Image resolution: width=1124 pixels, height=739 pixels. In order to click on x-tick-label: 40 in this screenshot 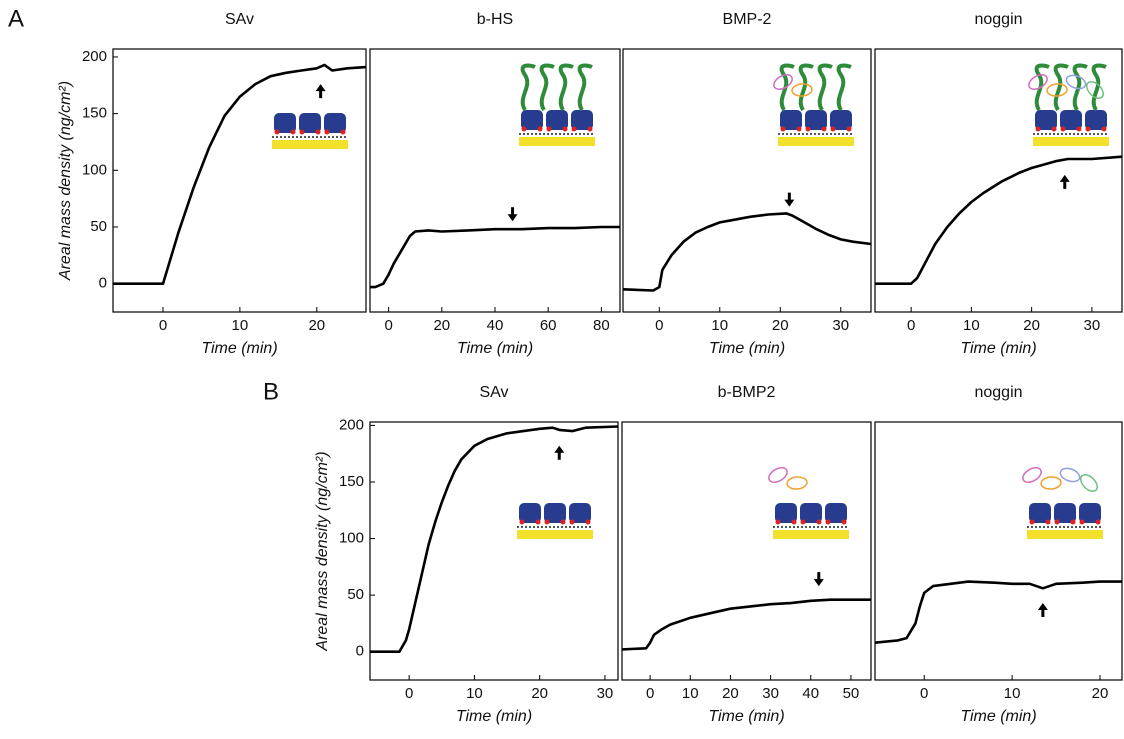, I will do `click(810, 693)`.